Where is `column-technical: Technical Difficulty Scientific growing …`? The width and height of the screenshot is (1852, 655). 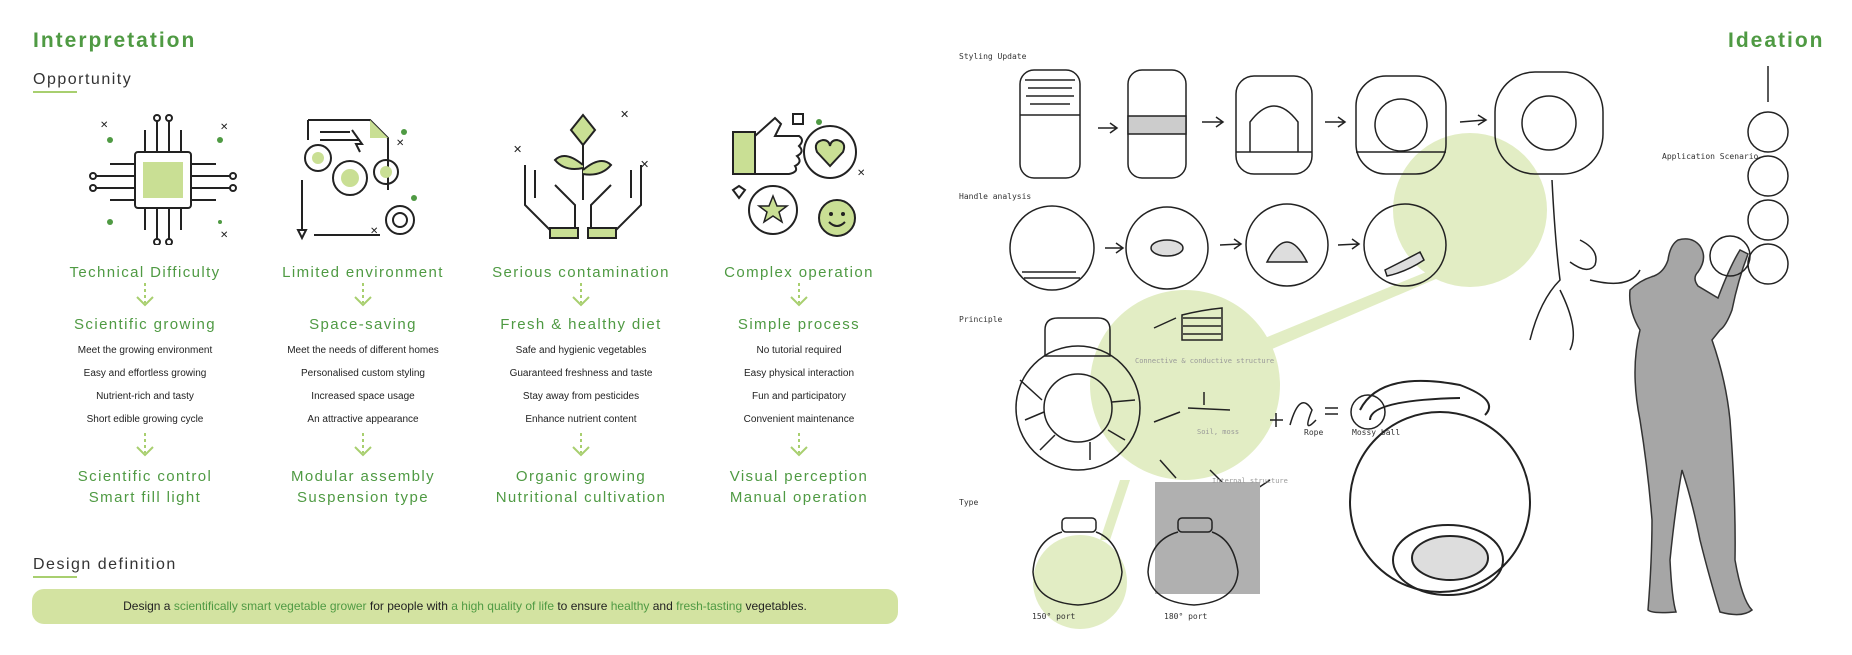
column-technical: Technical Difficulty Scientific growing … is located at coordinates (145, 386).